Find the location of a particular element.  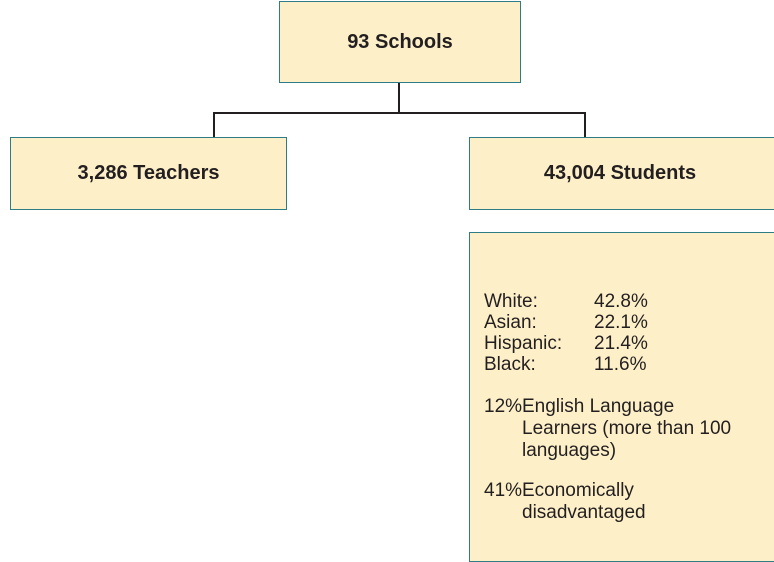

schools-box: 93 Schools is located at coordinates (400, 42).